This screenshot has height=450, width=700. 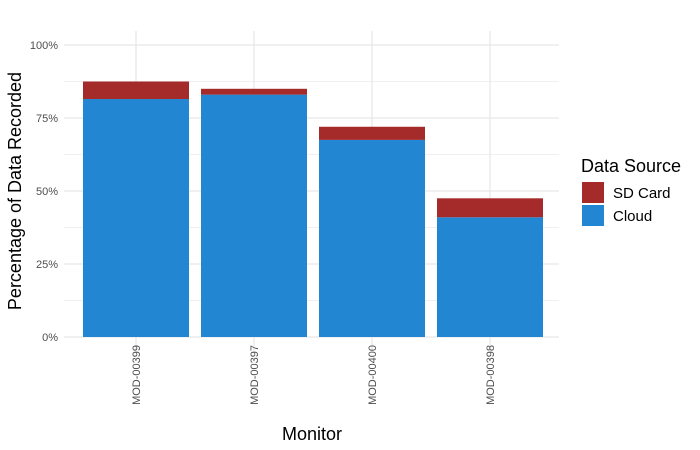 I want to click on x-tick-label: MOD-00400, so click(x=373, y=375).